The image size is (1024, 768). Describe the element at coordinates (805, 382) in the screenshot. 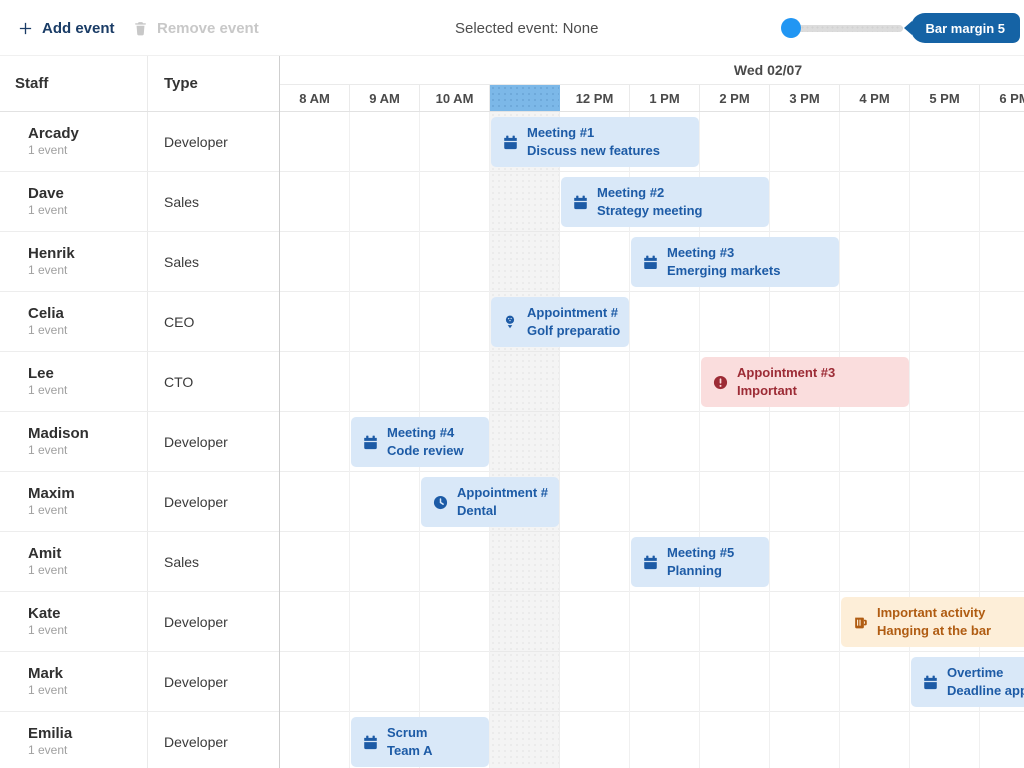

I see `event-bar-important-appointment: Appointment #3 Important` at that location.